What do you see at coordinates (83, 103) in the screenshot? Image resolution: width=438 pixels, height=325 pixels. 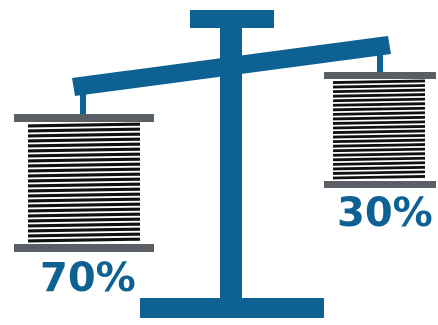 I see `left-hanger` at bounding box center [83, 103].